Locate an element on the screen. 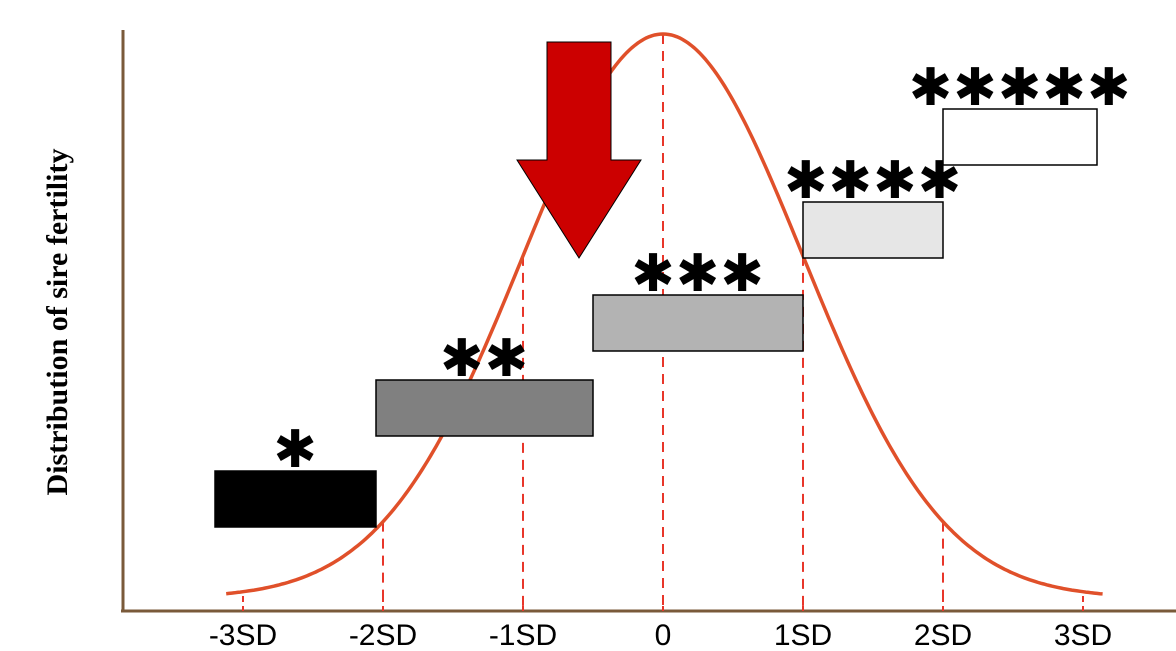 The width and height of the screenshot is (1176, 651). fertility-class-stars: ✱✱ is located at coordinates (484, 359).